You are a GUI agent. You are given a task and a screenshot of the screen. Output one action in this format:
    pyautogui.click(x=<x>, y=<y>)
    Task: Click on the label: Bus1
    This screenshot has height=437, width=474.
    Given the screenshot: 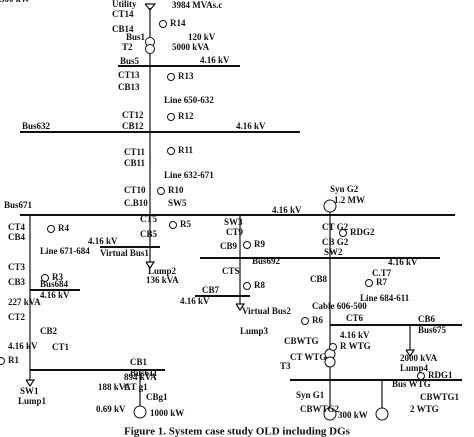 What is the action you would take?
    pyautogui.click(x=136, y=37)
    